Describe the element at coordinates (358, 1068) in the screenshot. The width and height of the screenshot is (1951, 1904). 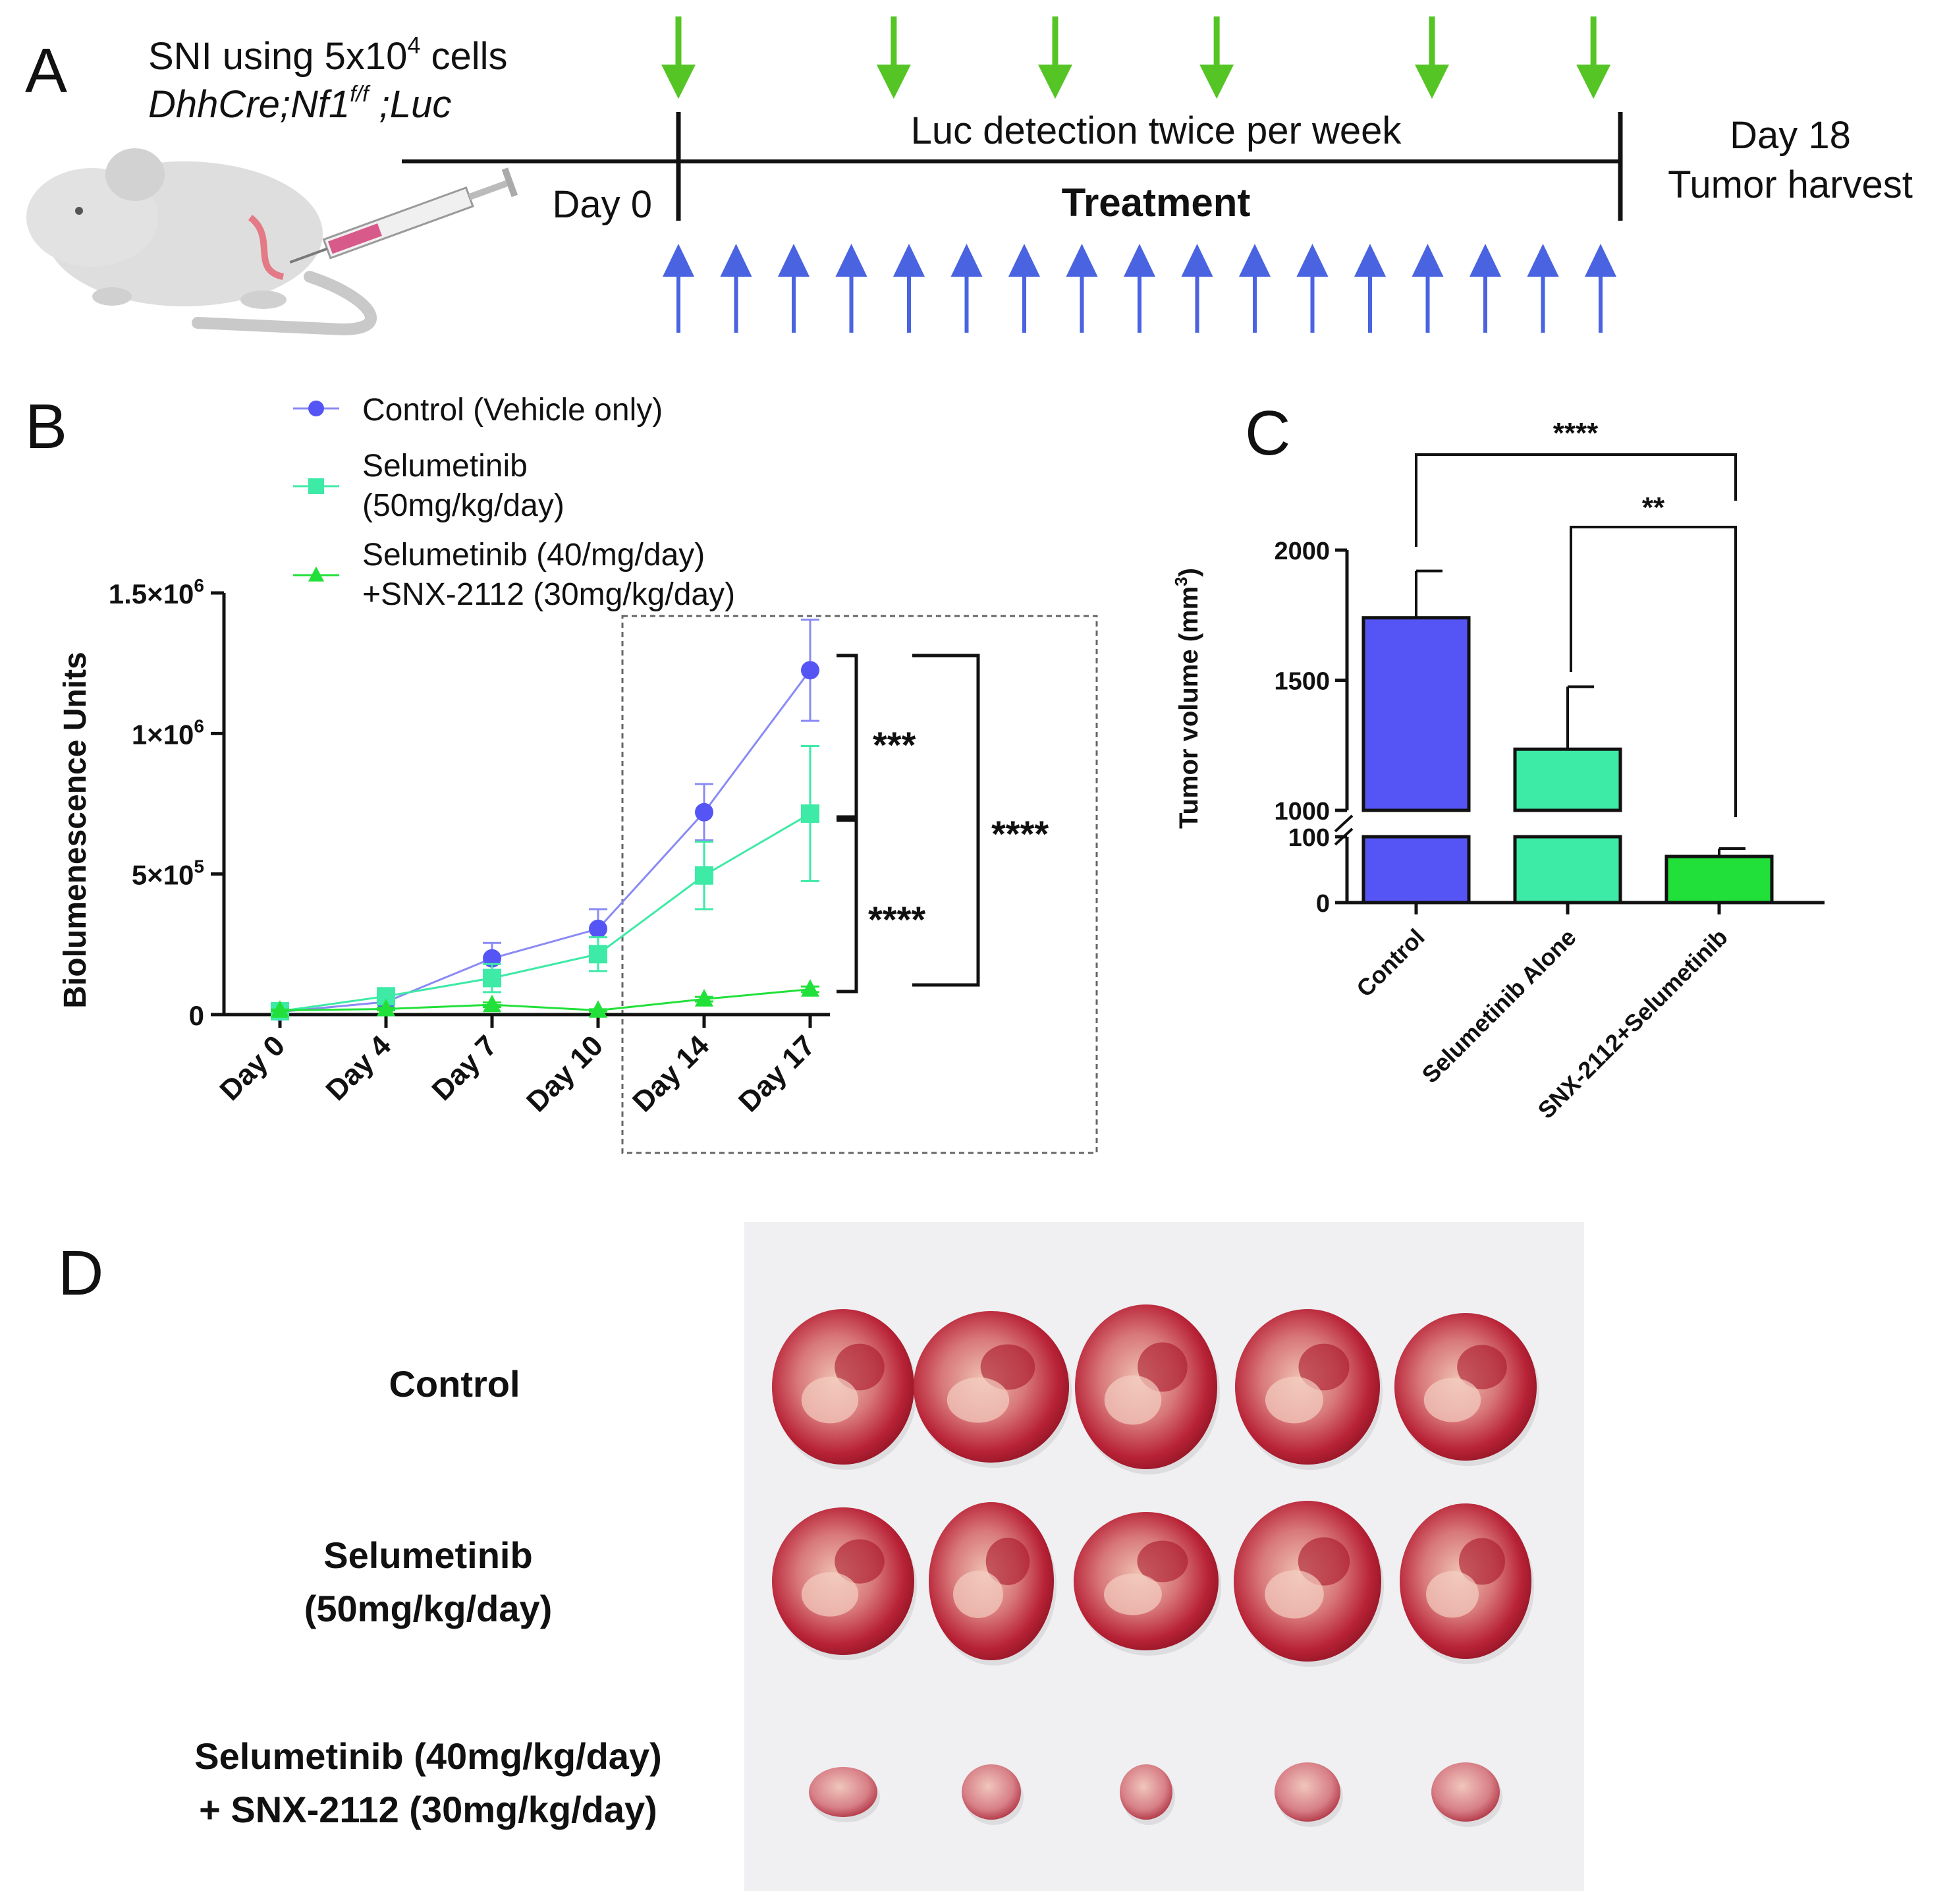
I see `x-tick-label: Day 4` at that location.